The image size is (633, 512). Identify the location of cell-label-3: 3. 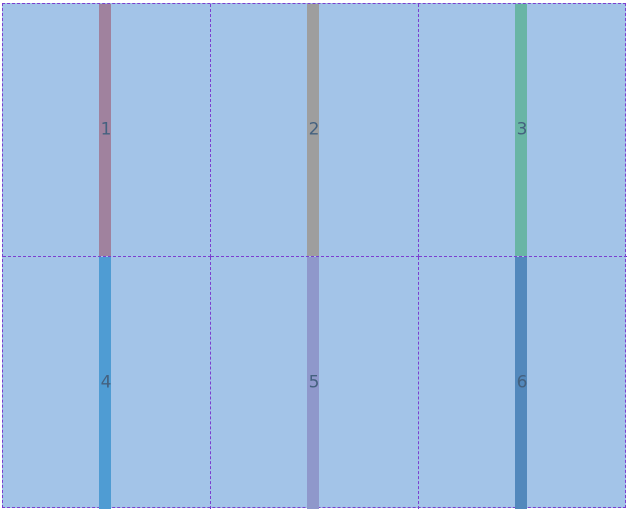
(522, 129).